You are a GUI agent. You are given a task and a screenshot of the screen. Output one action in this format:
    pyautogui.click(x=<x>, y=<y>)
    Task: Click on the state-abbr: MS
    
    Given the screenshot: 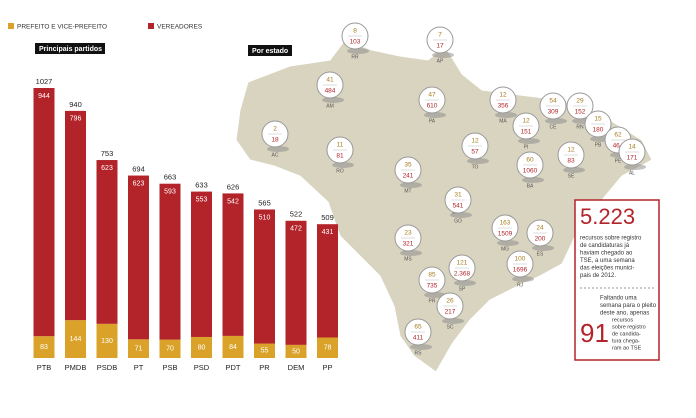 What is the action you would take?
    pyautogui.click(x=408, y=259)
    